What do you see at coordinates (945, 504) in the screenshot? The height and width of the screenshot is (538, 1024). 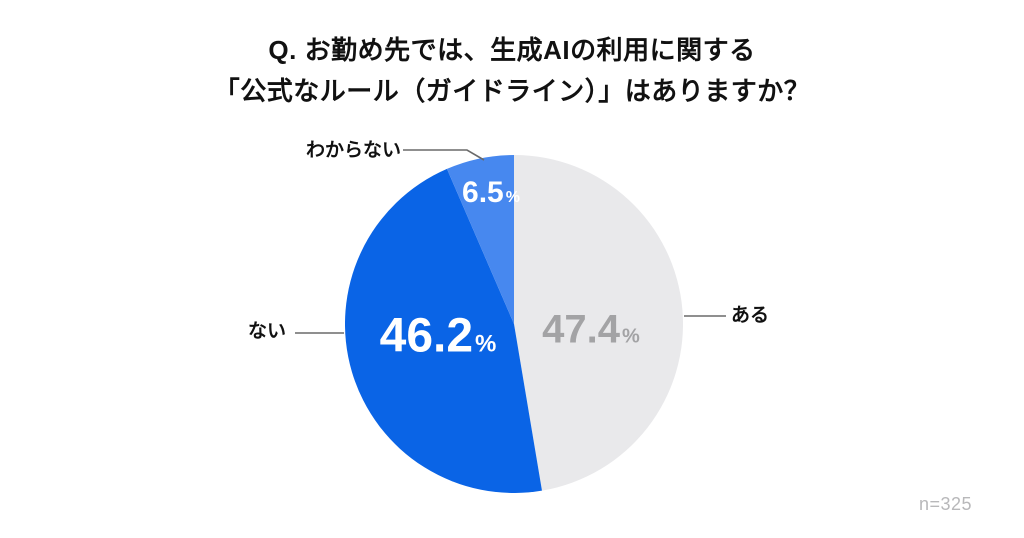 I see `sample-size: n=325` at bounding box center [945, 504].